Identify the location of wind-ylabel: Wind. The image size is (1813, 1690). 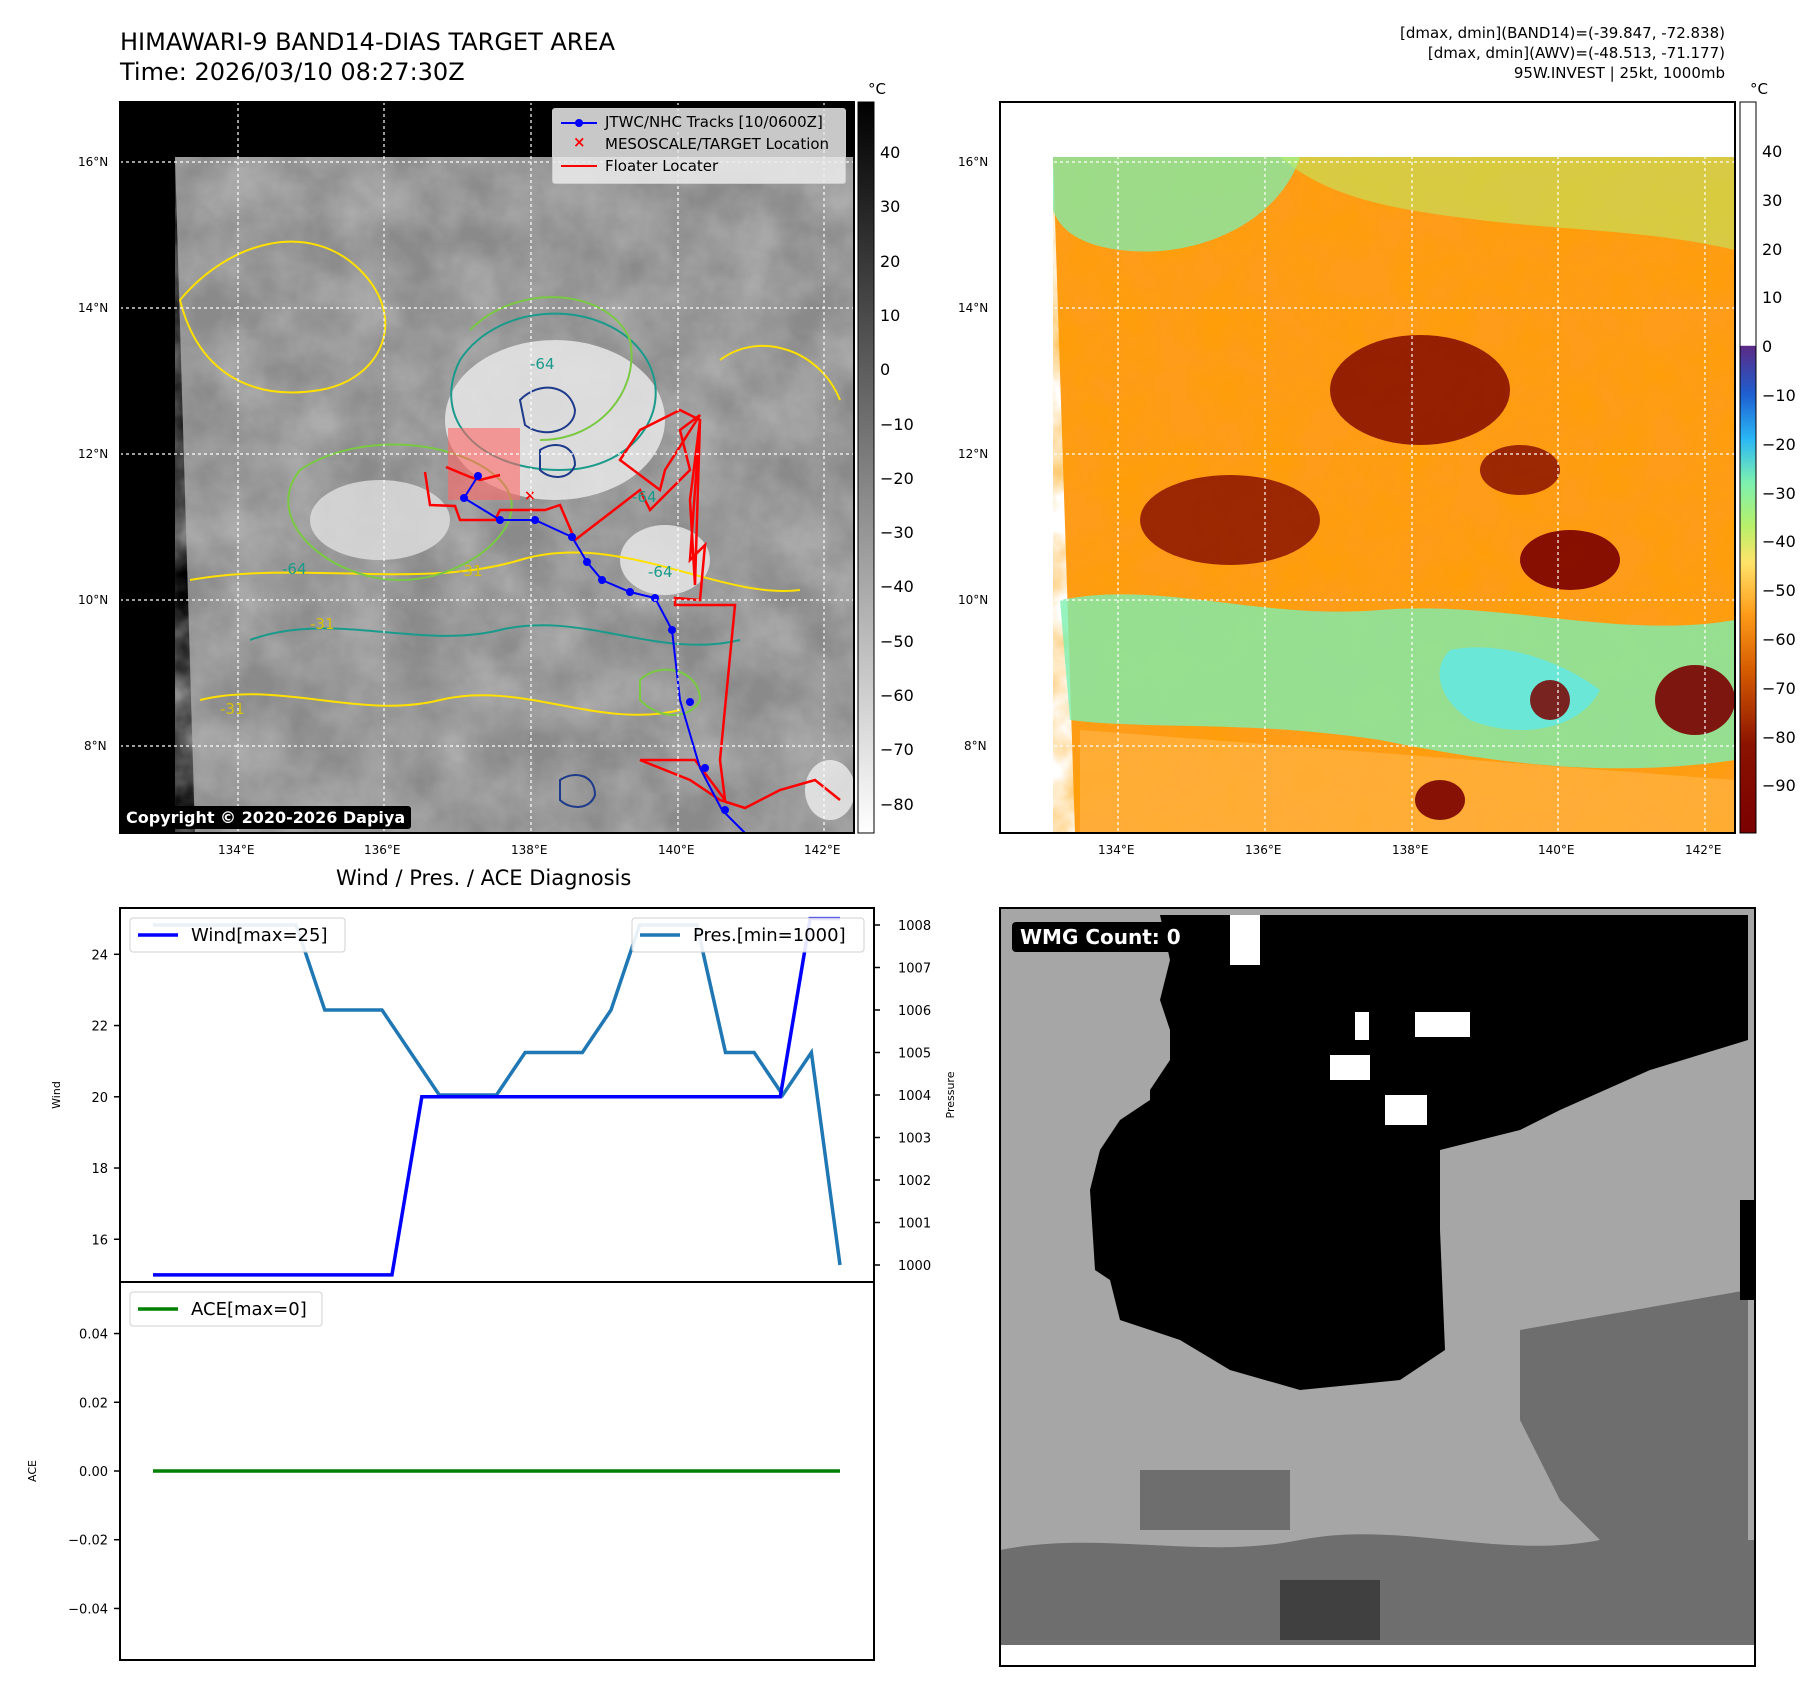
(56, 1095).